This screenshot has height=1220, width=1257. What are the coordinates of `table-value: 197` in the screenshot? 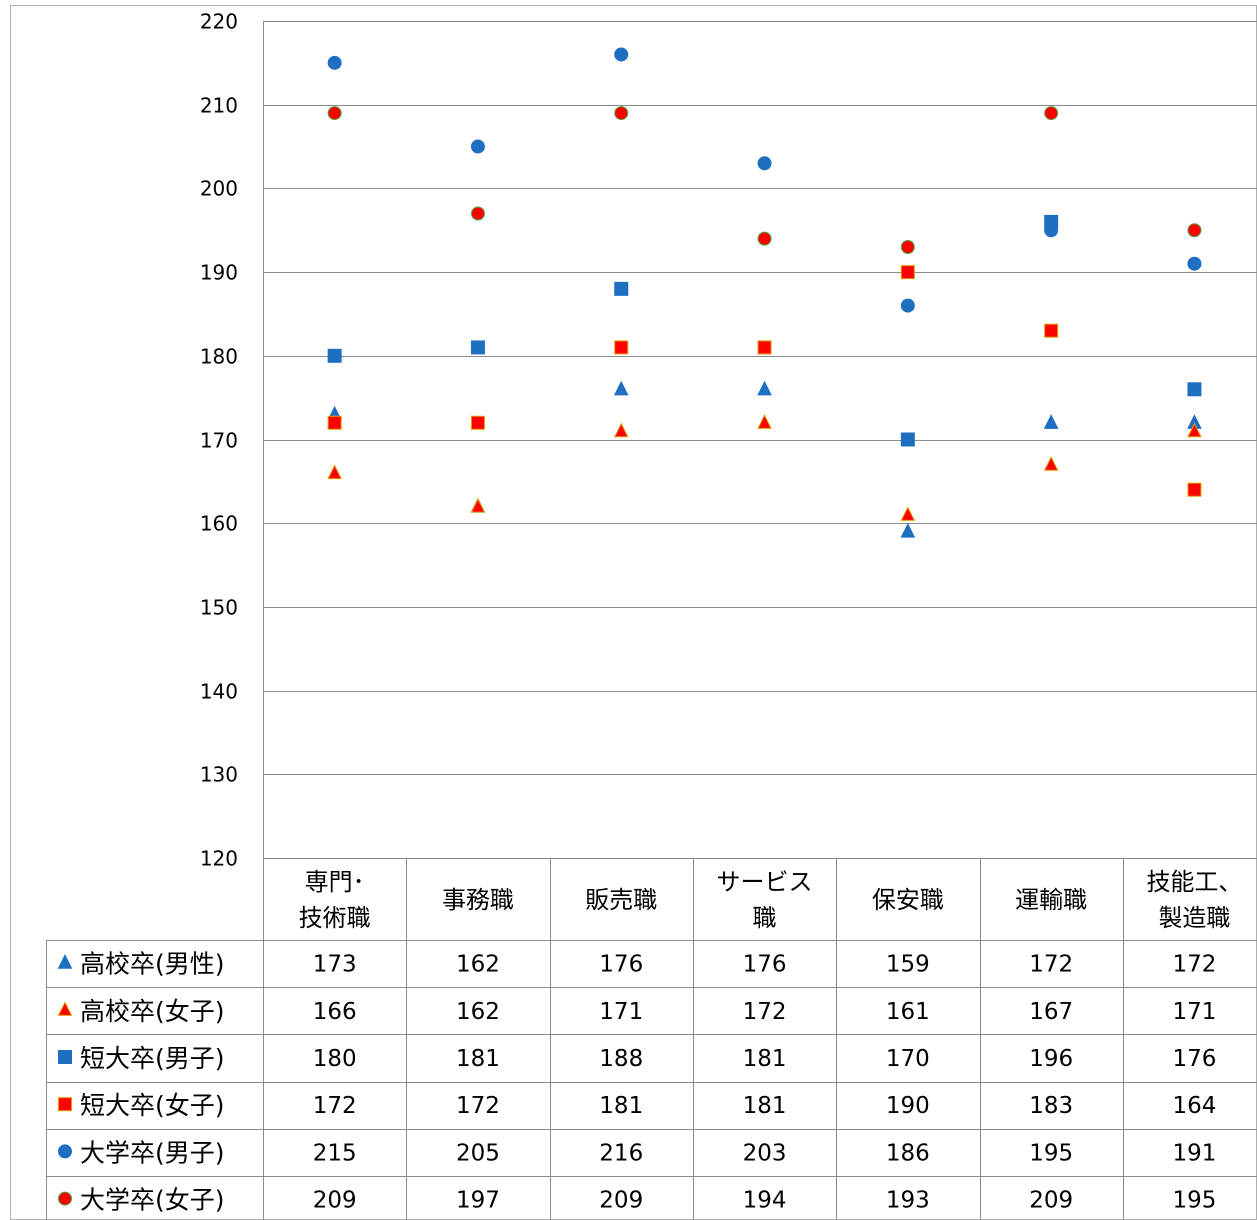 It's located at (478, 1201).